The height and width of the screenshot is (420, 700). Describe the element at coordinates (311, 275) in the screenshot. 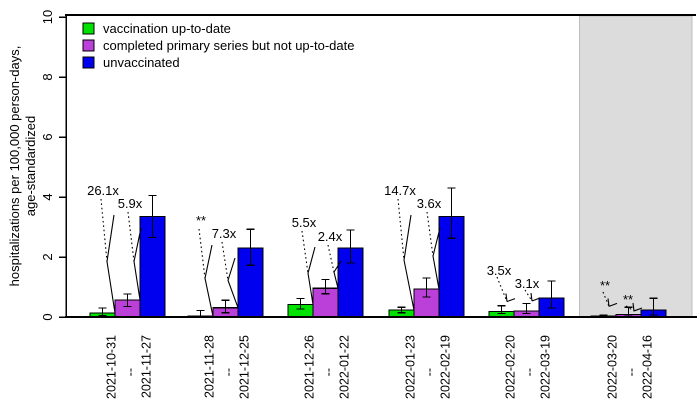

I see `annotation-4-solid-leader` at that location.